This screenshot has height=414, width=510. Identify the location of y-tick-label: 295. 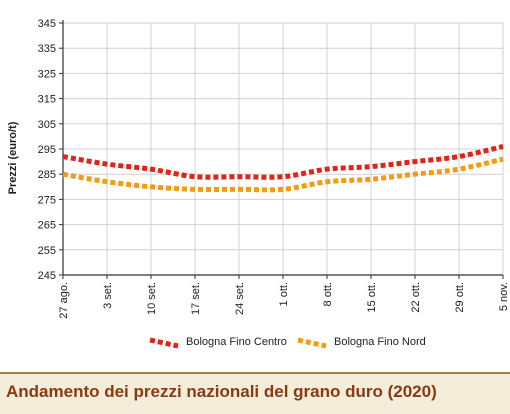
(47, 150).